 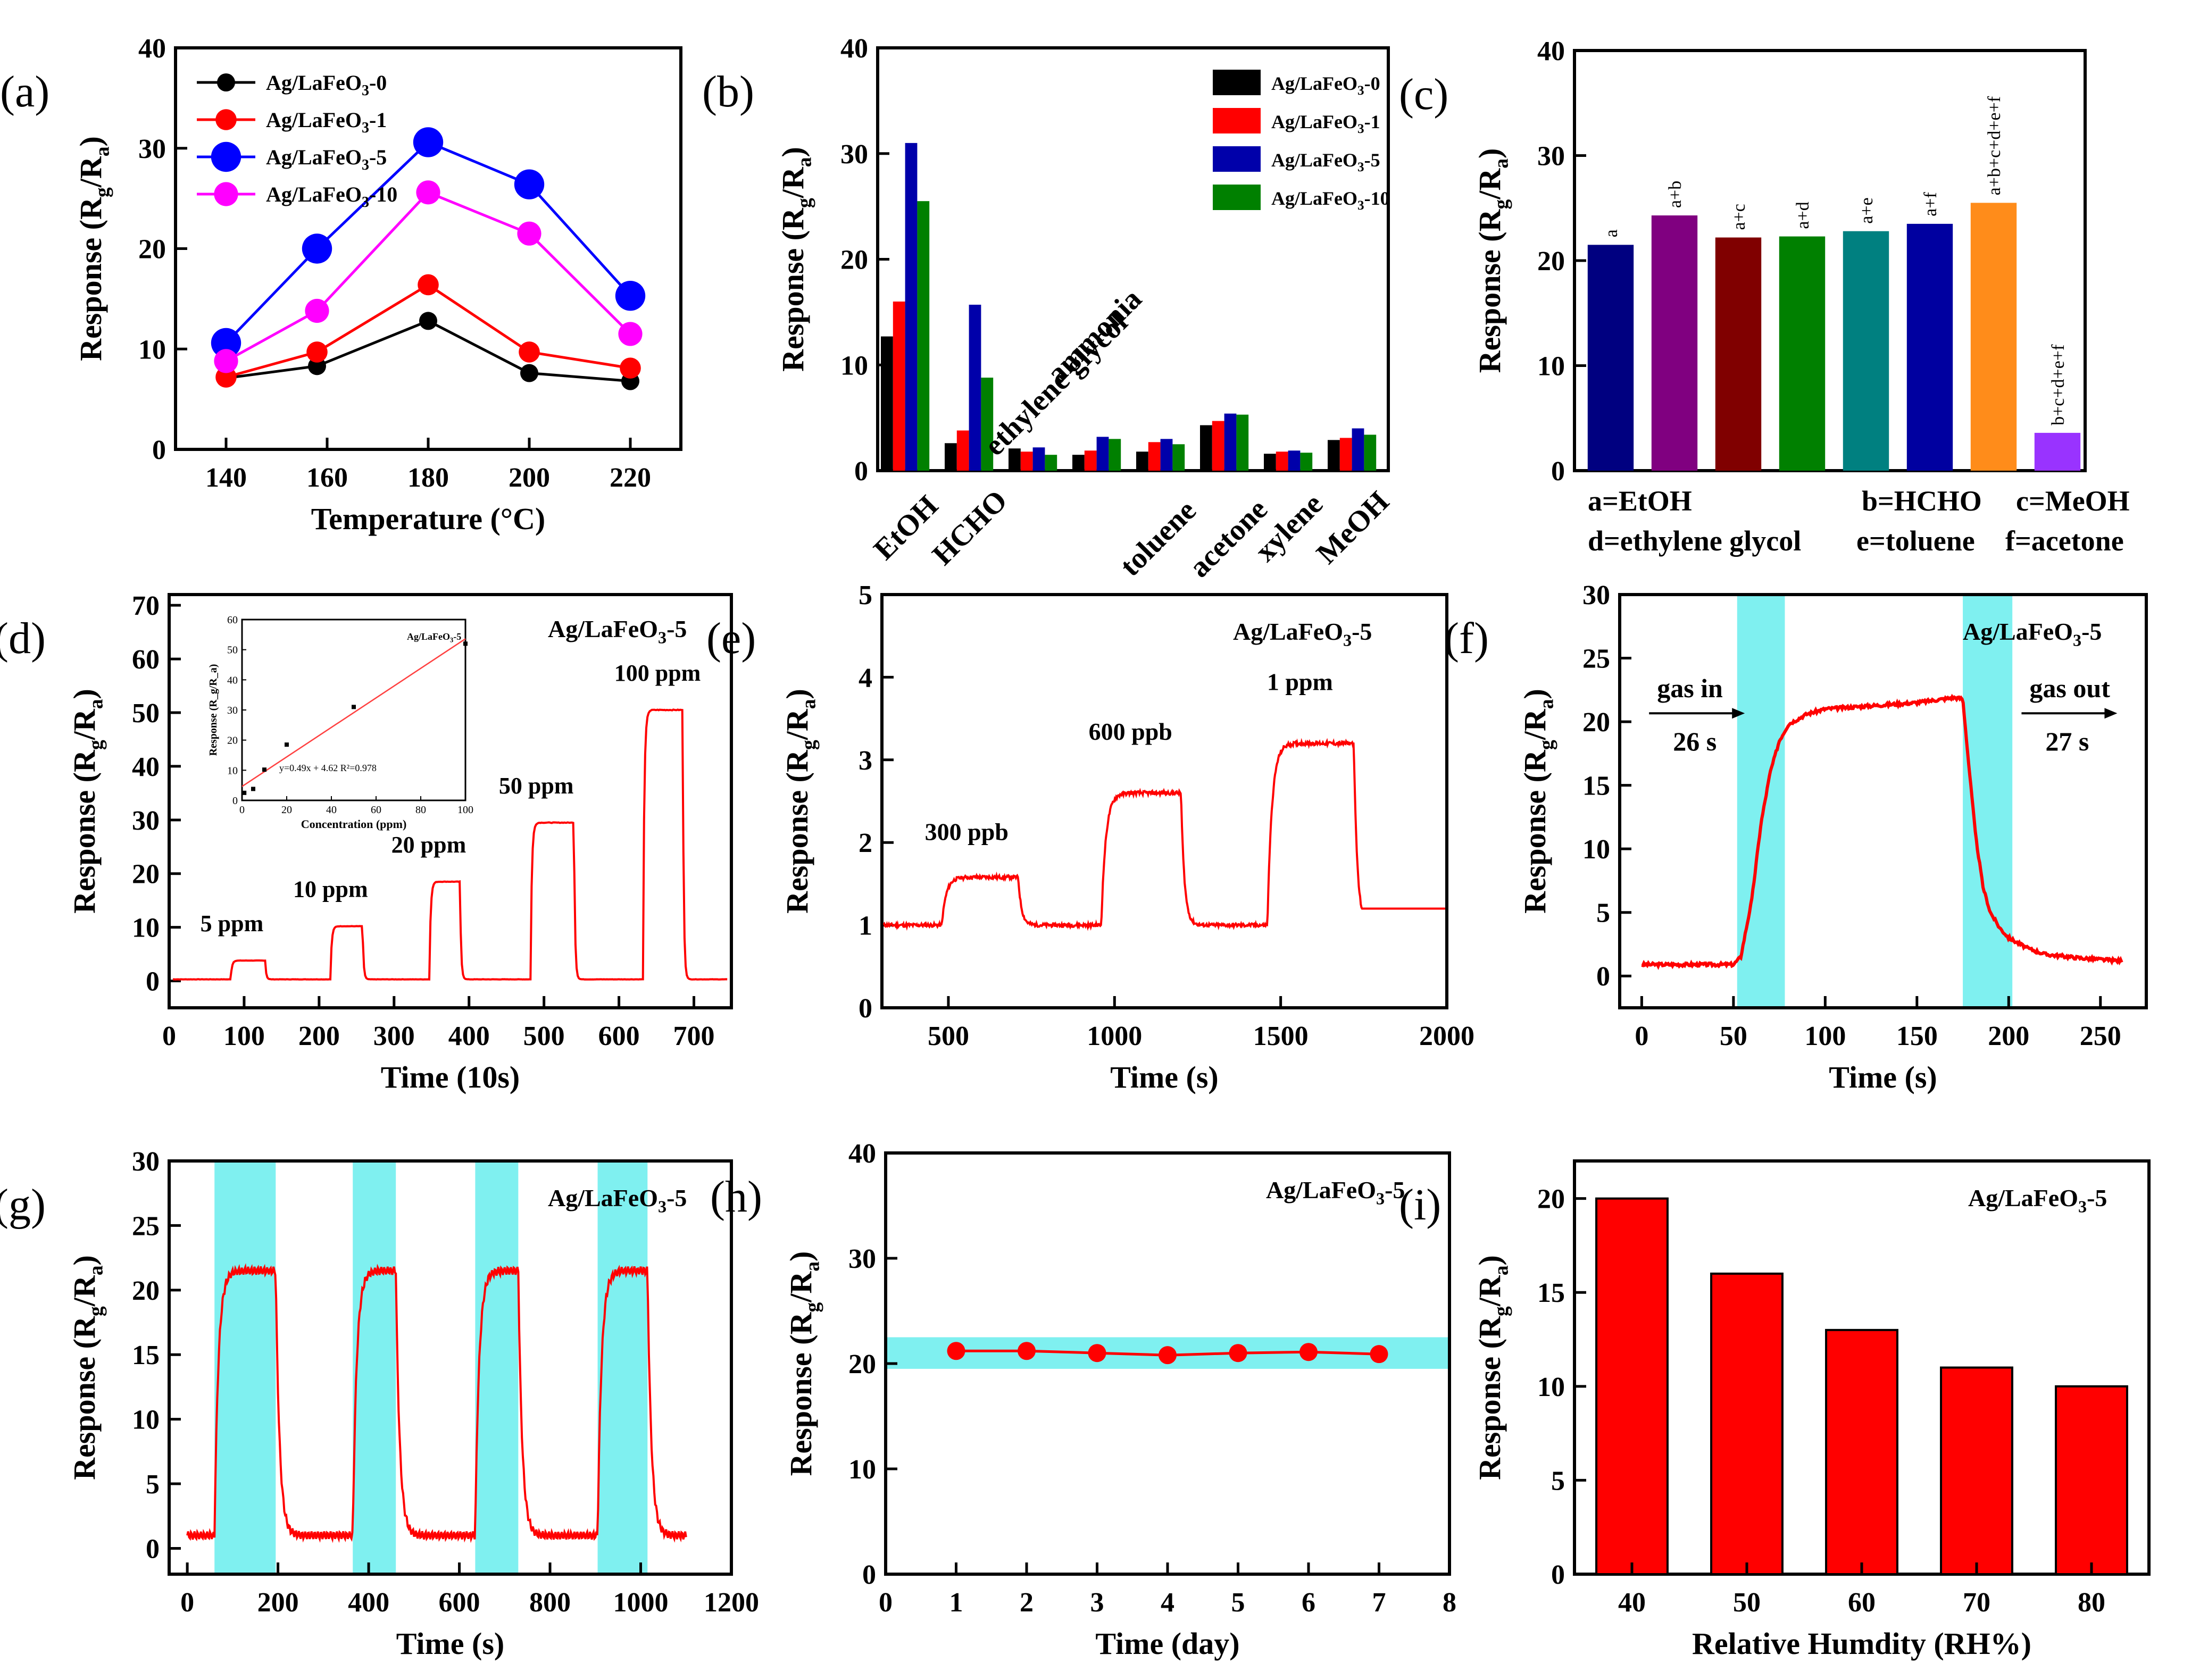 I want to click on bar-label: a+f, so click(x=1930, y=204).